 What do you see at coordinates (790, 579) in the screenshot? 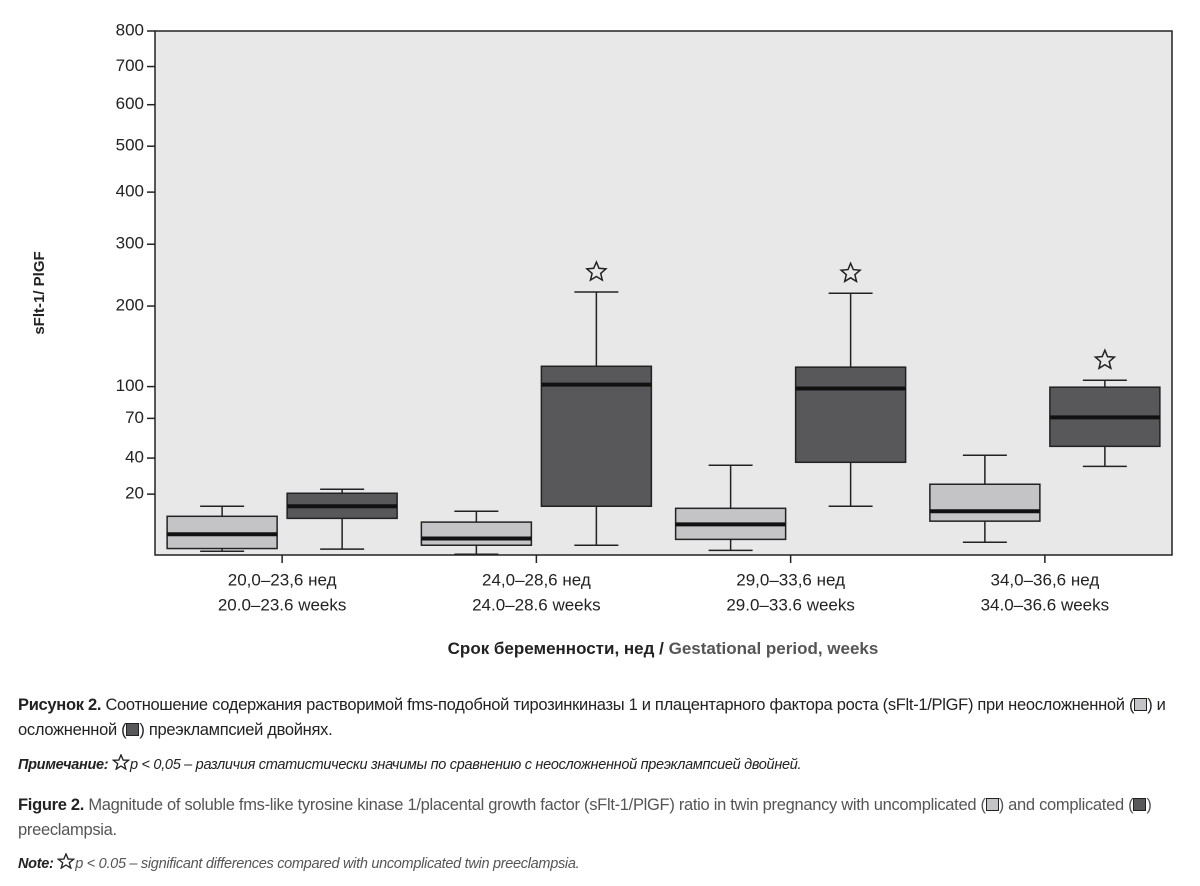
I see `x-tick-label: 29,0–33,6 нед` at bounding box center [790, 579].